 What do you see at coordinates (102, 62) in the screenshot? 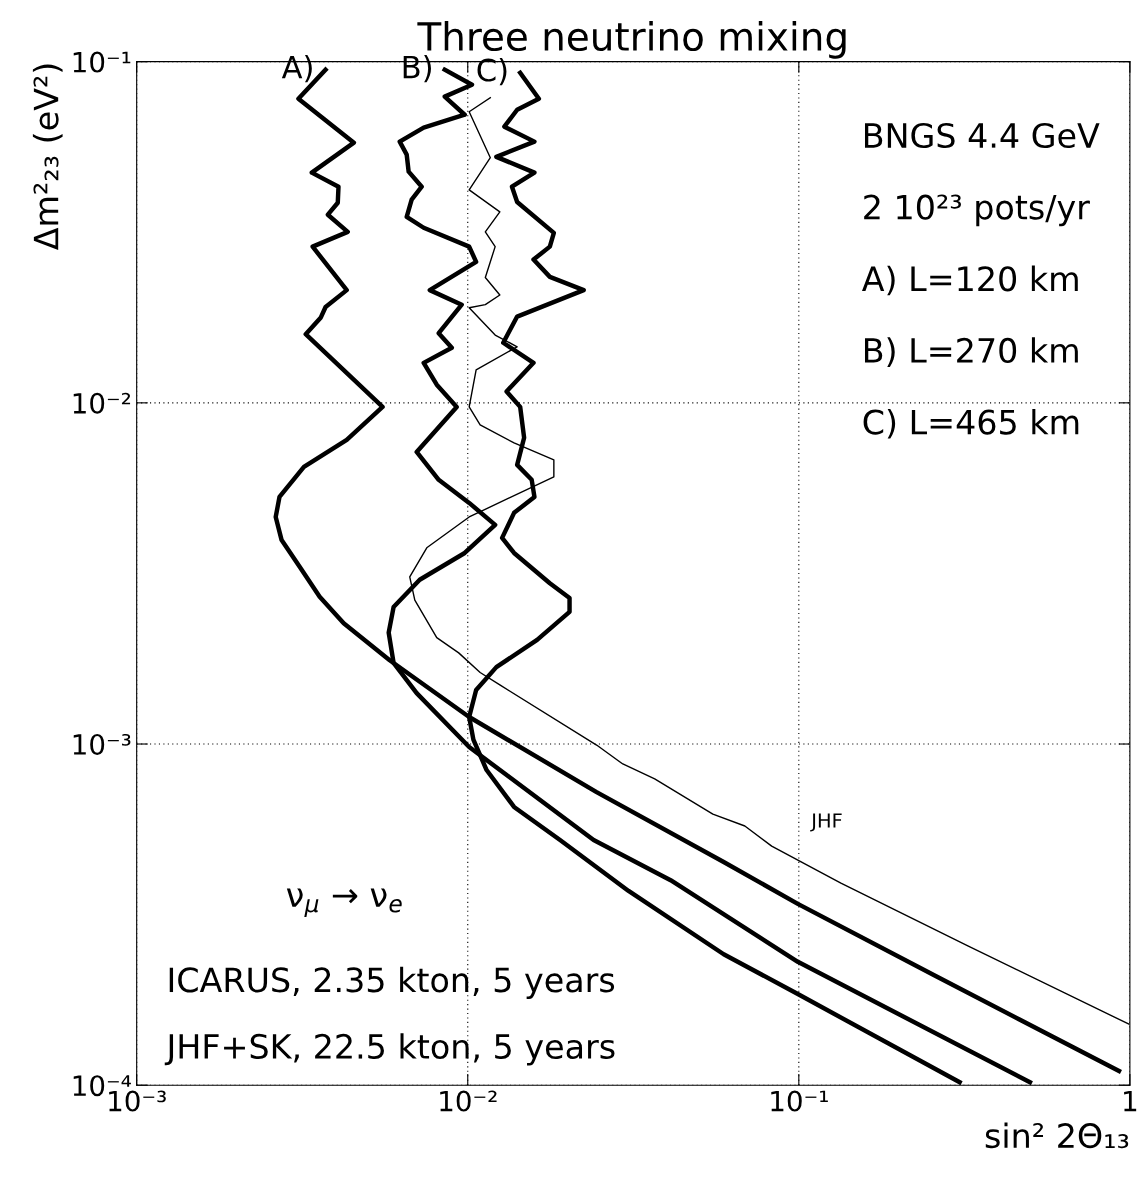
I see `y-tick-label: 10⁻¹` at bounding box center [102, 62].